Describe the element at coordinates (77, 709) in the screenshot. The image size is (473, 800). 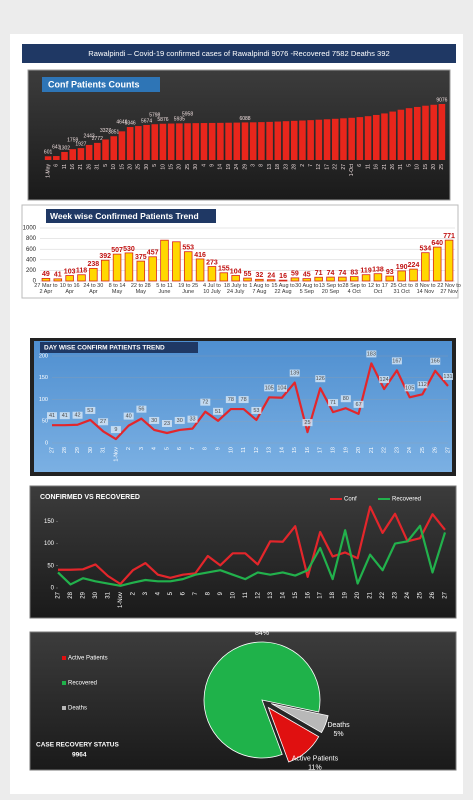
I see `legend-label: Deaths` at that location.